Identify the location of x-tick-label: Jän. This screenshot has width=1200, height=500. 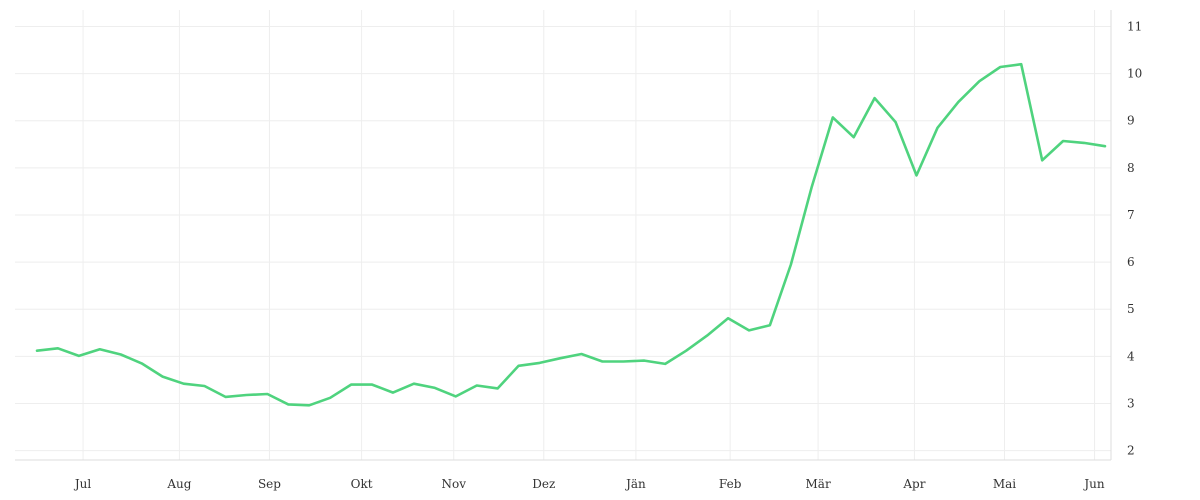
(635, 484).